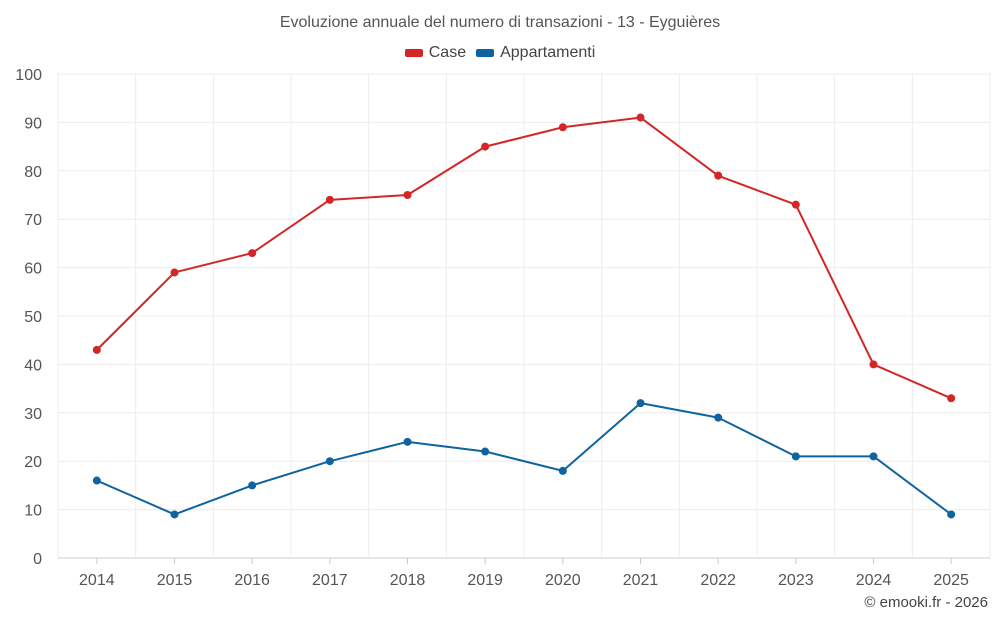 This screenshot has height=625, width=1000. I want to click on x-tick-label: 2014, so click(97, 580).